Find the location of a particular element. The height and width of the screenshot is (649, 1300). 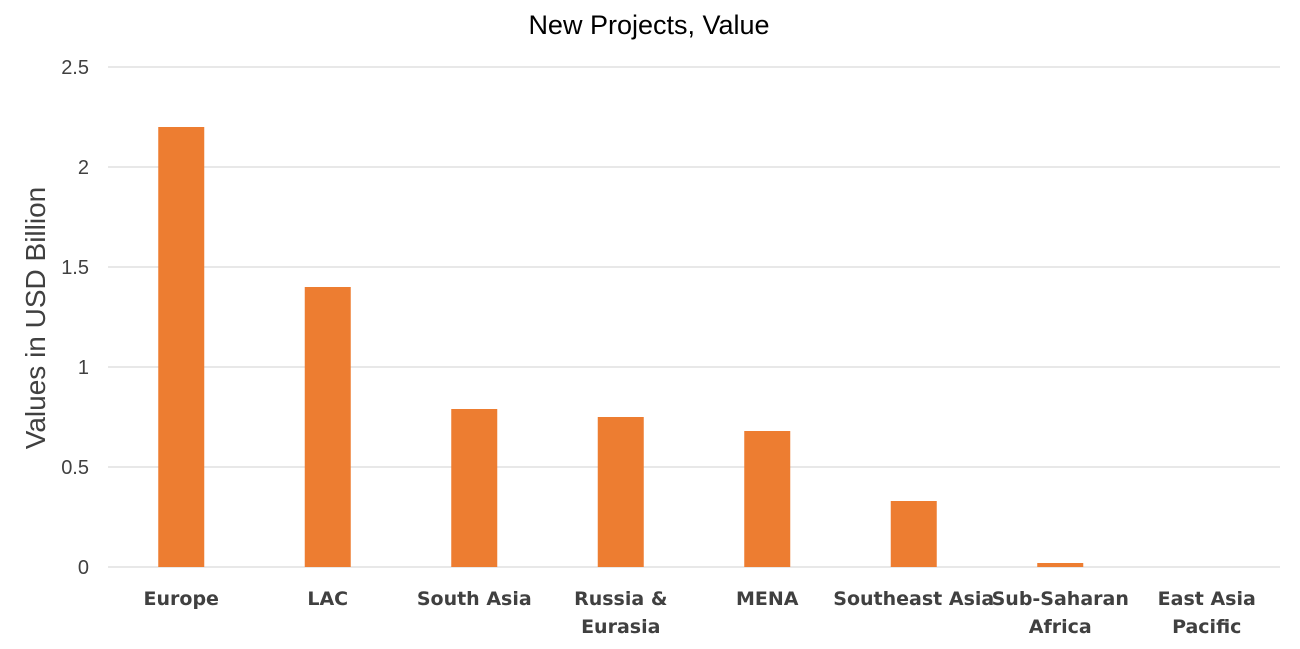

x-tick-label: LAC is located at coordinates (327, 599).